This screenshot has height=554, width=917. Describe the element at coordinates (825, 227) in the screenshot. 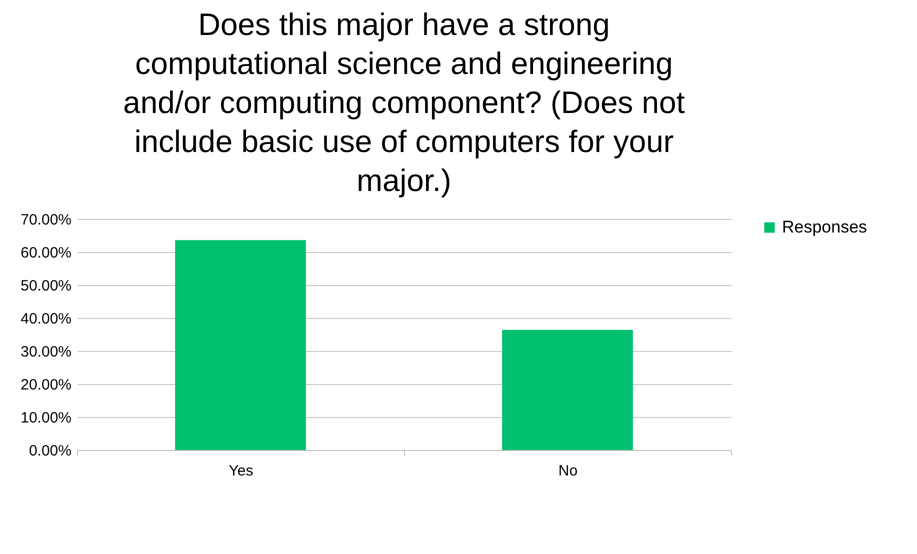

I see `legend-label: Responses` at that location.